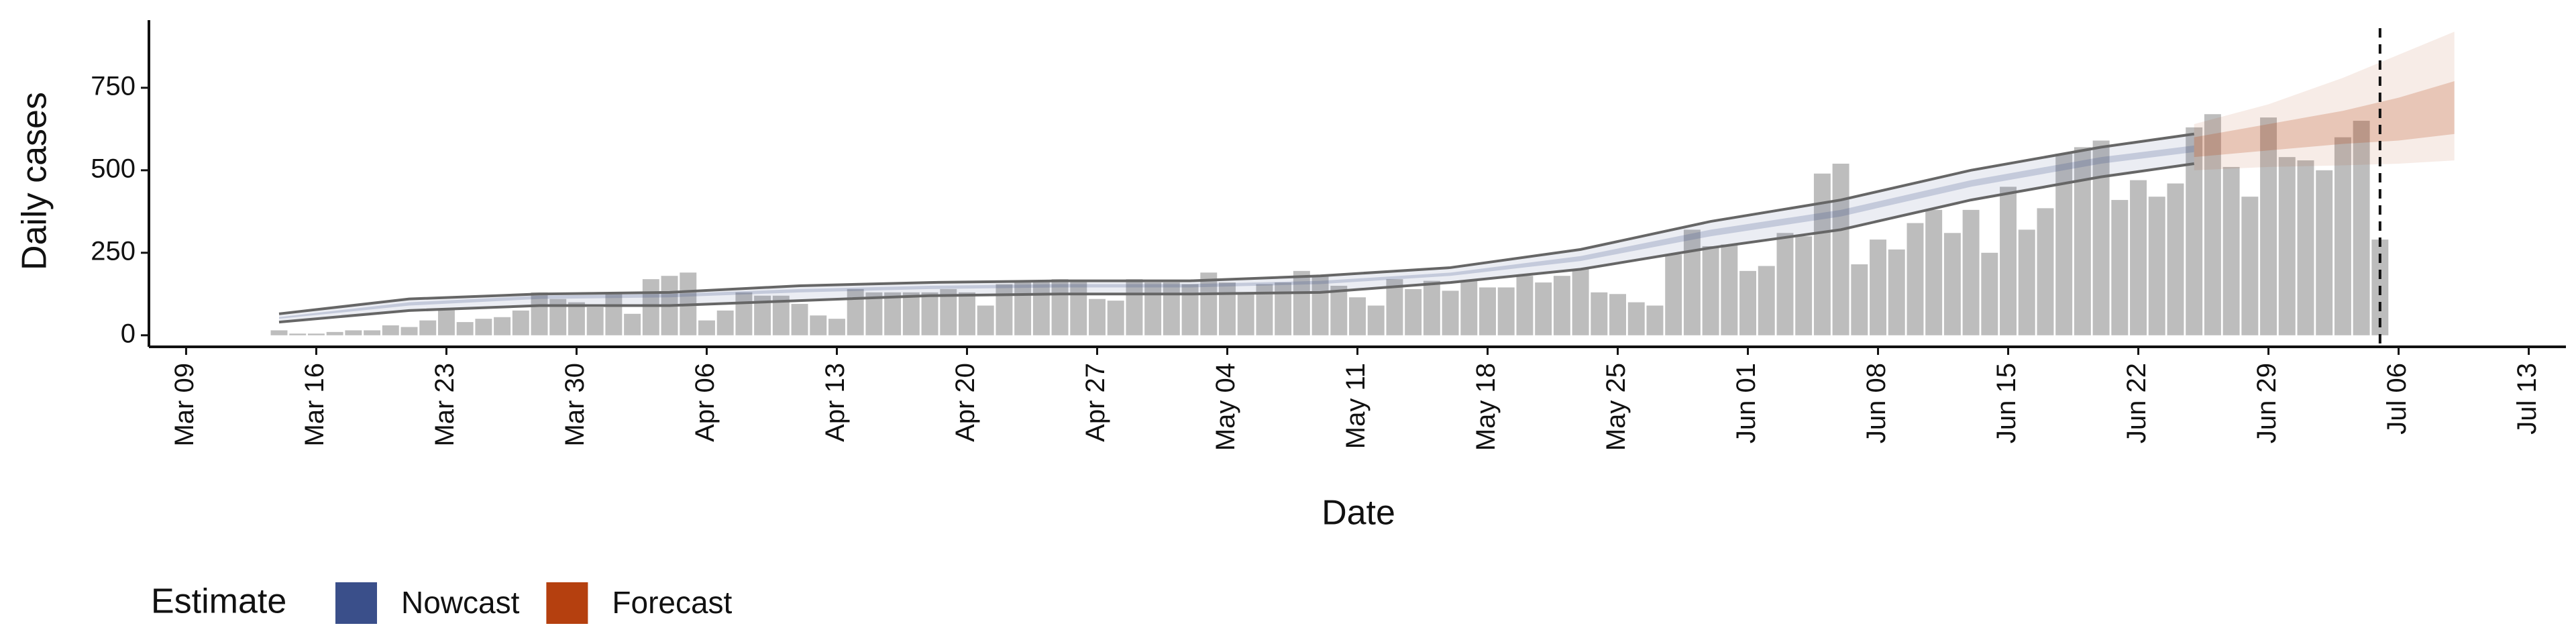  Describe the element at coordinates (128, 333) in the screenshot. I see `y-tick-label: 0` at that location.